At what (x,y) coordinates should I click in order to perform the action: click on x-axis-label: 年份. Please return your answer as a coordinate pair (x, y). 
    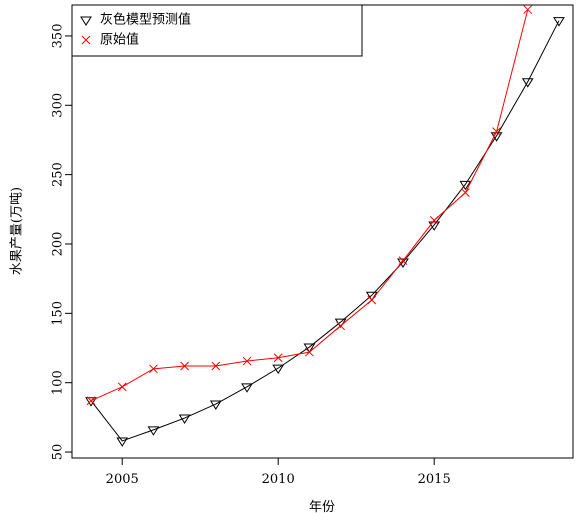
    Looking at the image, I should click on (322, 507).